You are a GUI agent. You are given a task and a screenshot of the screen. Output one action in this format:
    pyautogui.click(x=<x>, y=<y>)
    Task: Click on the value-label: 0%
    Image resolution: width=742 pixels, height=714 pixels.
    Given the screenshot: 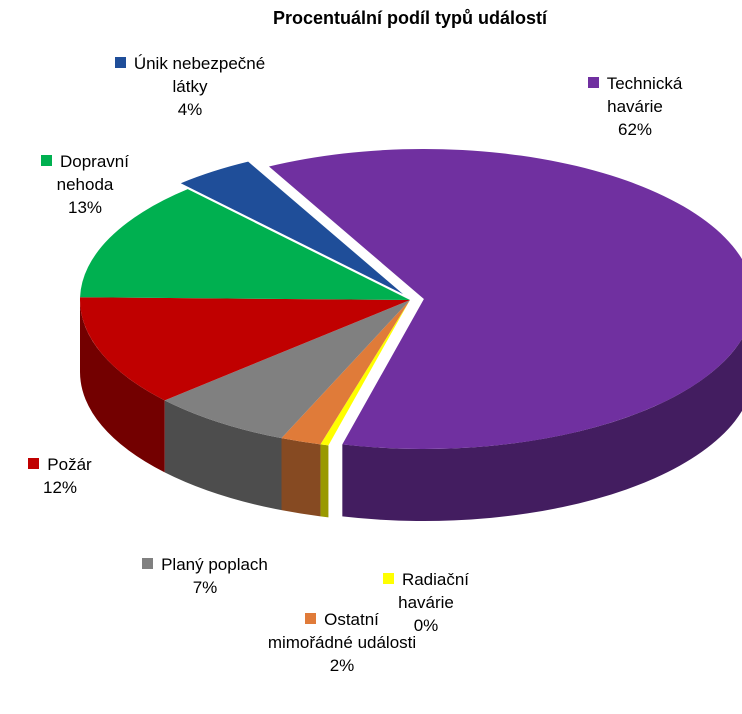 What is the action you would take?
    pyautogui.click(x=426, y=625)
    